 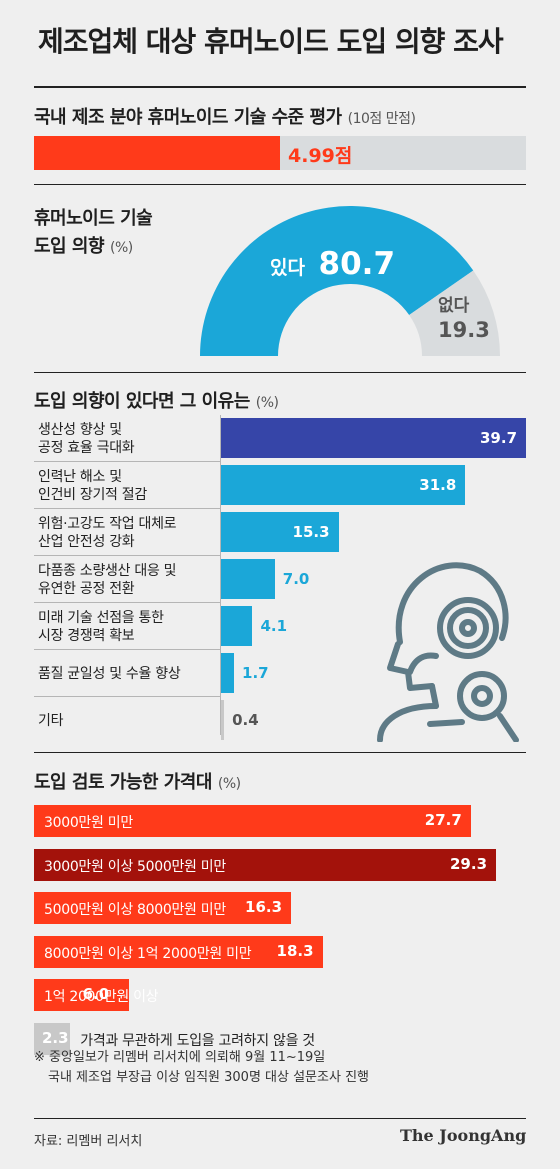 I want to click on robot-illustration-icon, so click(x=448, y=652).